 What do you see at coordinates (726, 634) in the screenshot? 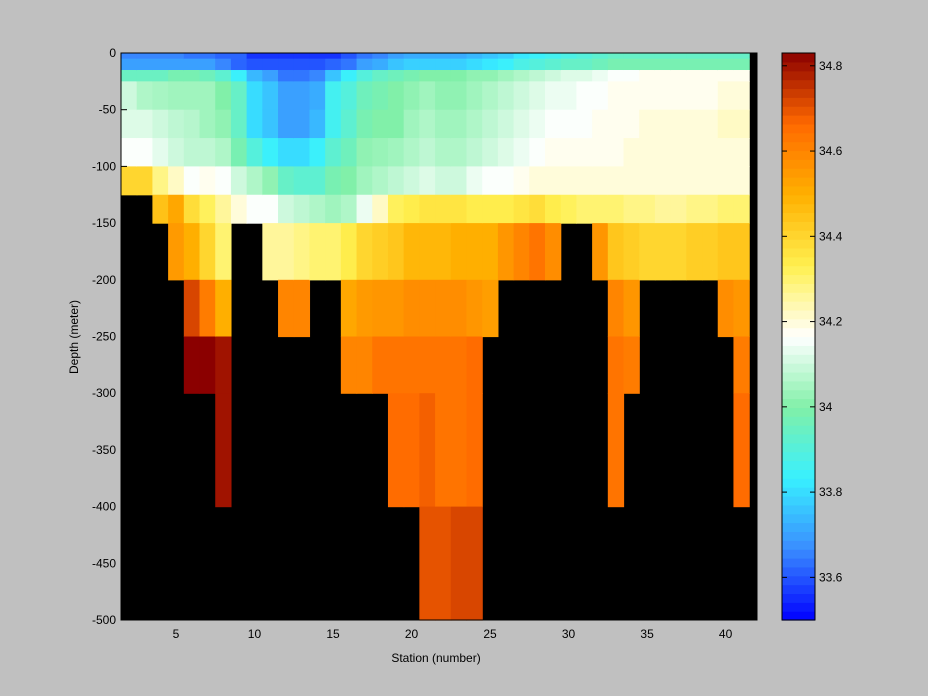
I see `x-tick-label: 40` at bounding box center [726, 634].